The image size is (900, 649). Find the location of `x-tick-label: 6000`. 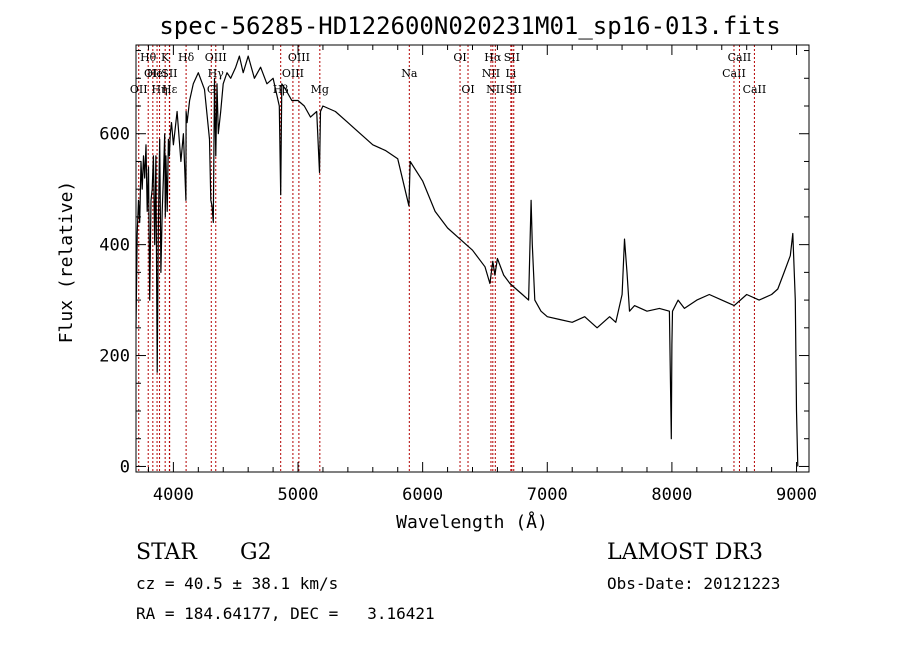

x-tick-label: 6000 is located at coordinates (422, 495).